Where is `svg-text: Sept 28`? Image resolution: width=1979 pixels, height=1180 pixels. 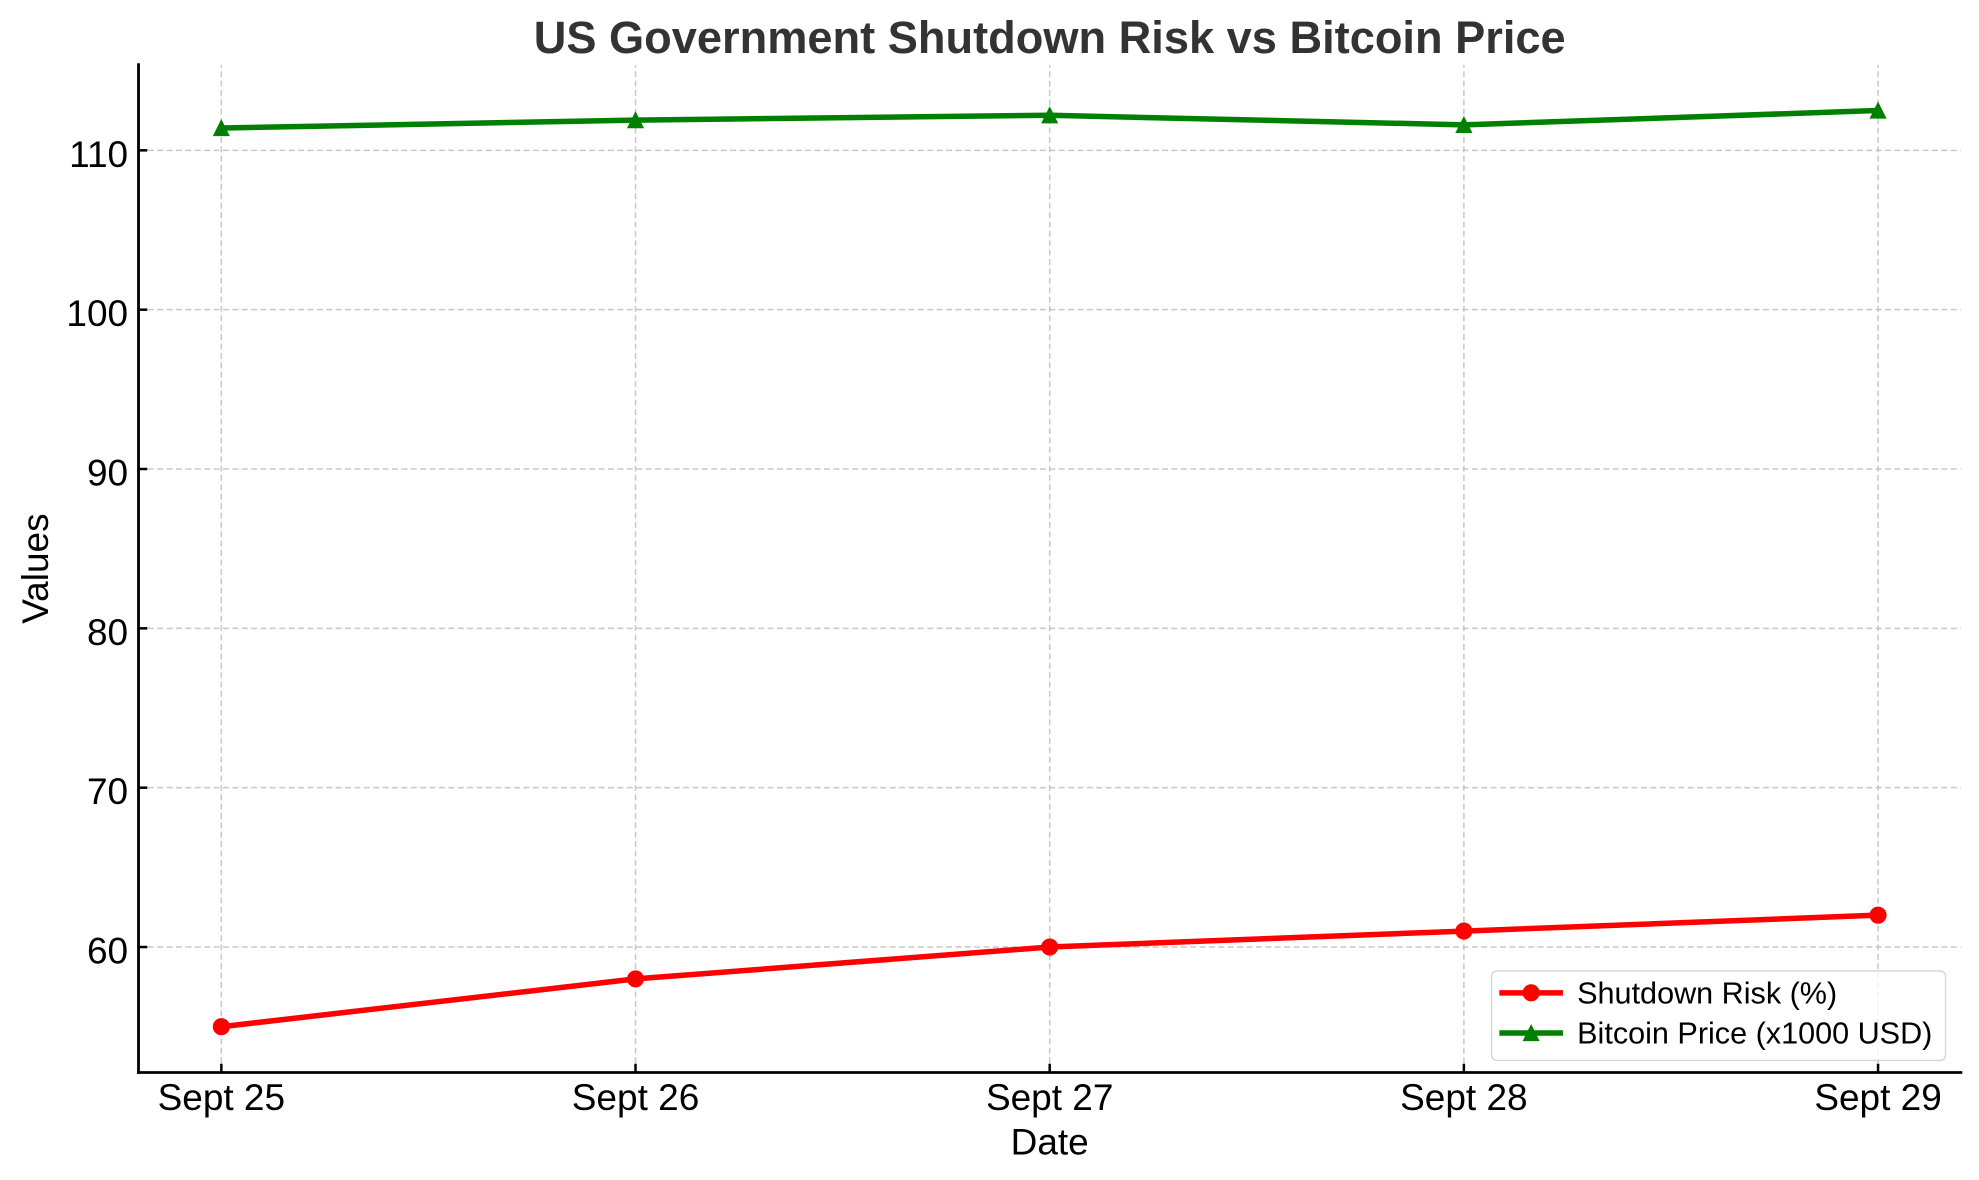
svg-text: Sept 28 is located at coordinates (1464, 1097).